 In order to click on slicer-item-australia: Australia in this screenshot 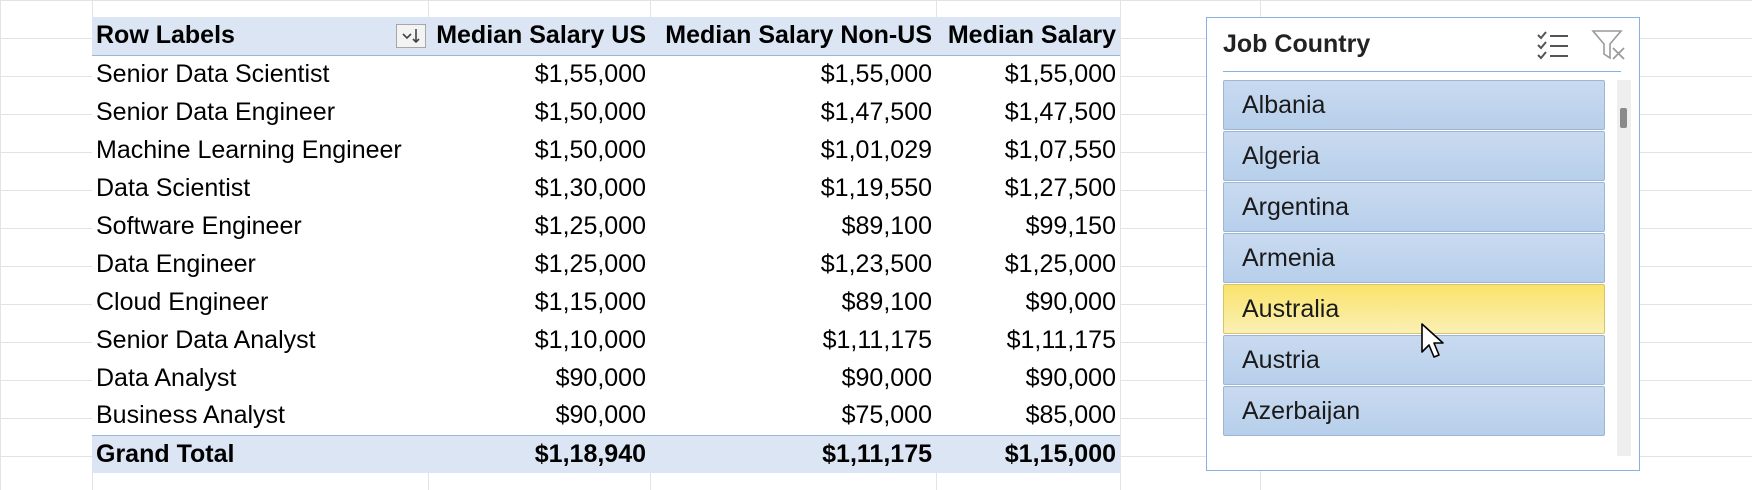, I will do `click(1414, 309)`.